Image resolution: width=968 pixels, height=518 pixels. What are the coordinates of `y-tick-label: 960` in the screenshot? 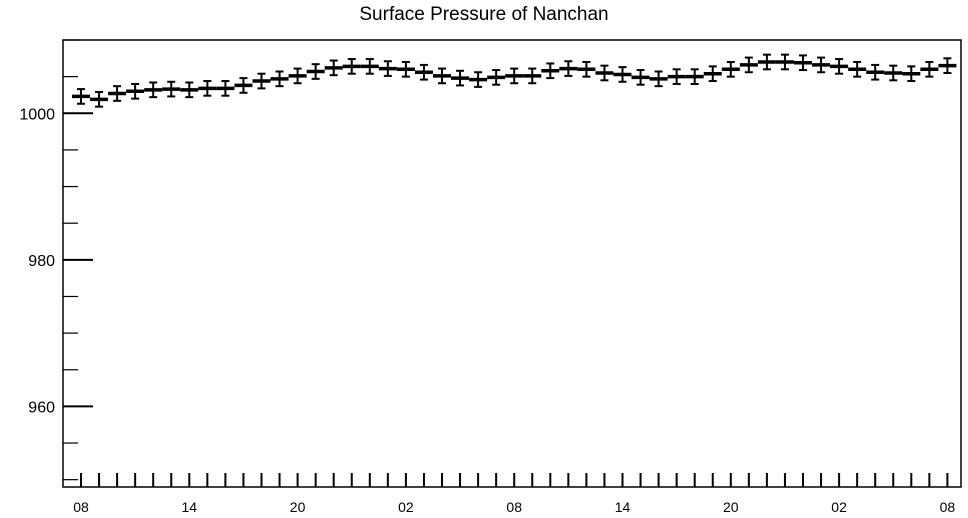 It's located at (41, 407).